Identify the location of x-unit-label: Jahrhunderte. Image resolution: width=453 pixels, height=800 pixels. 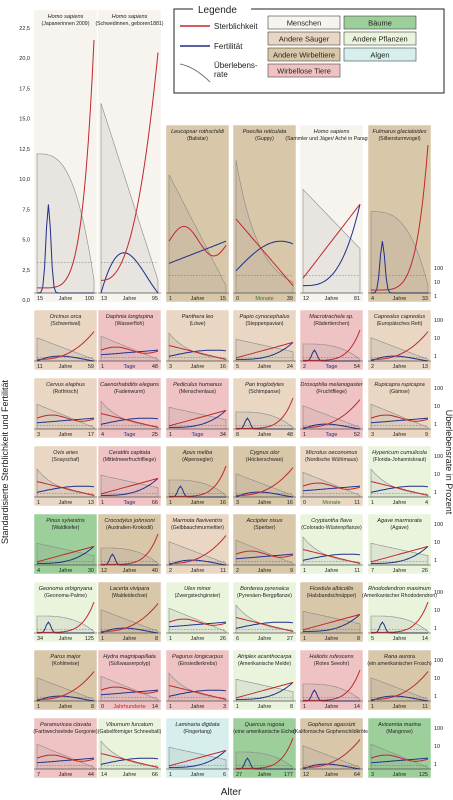
(129, 707).